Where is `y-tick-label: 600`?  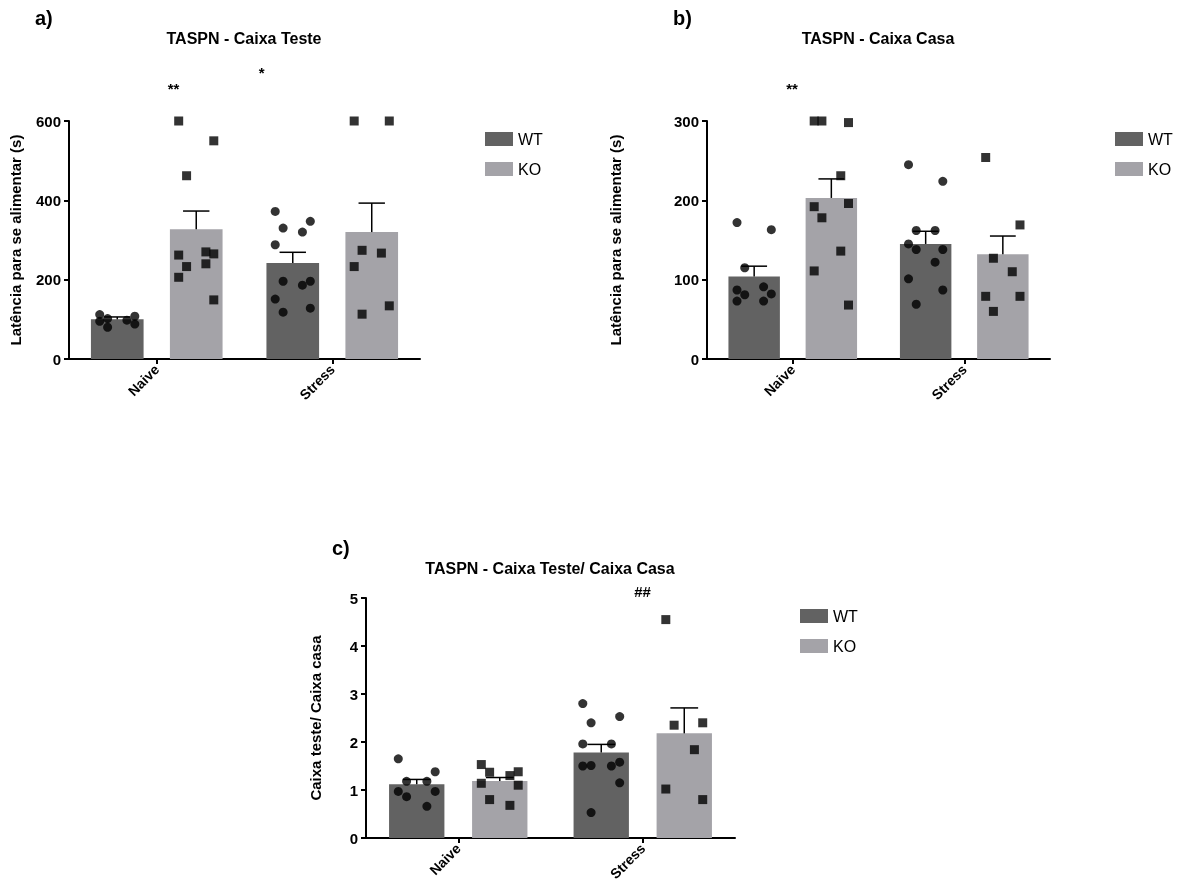 y-tick-label: 600 is located at coordinates (48, 121).